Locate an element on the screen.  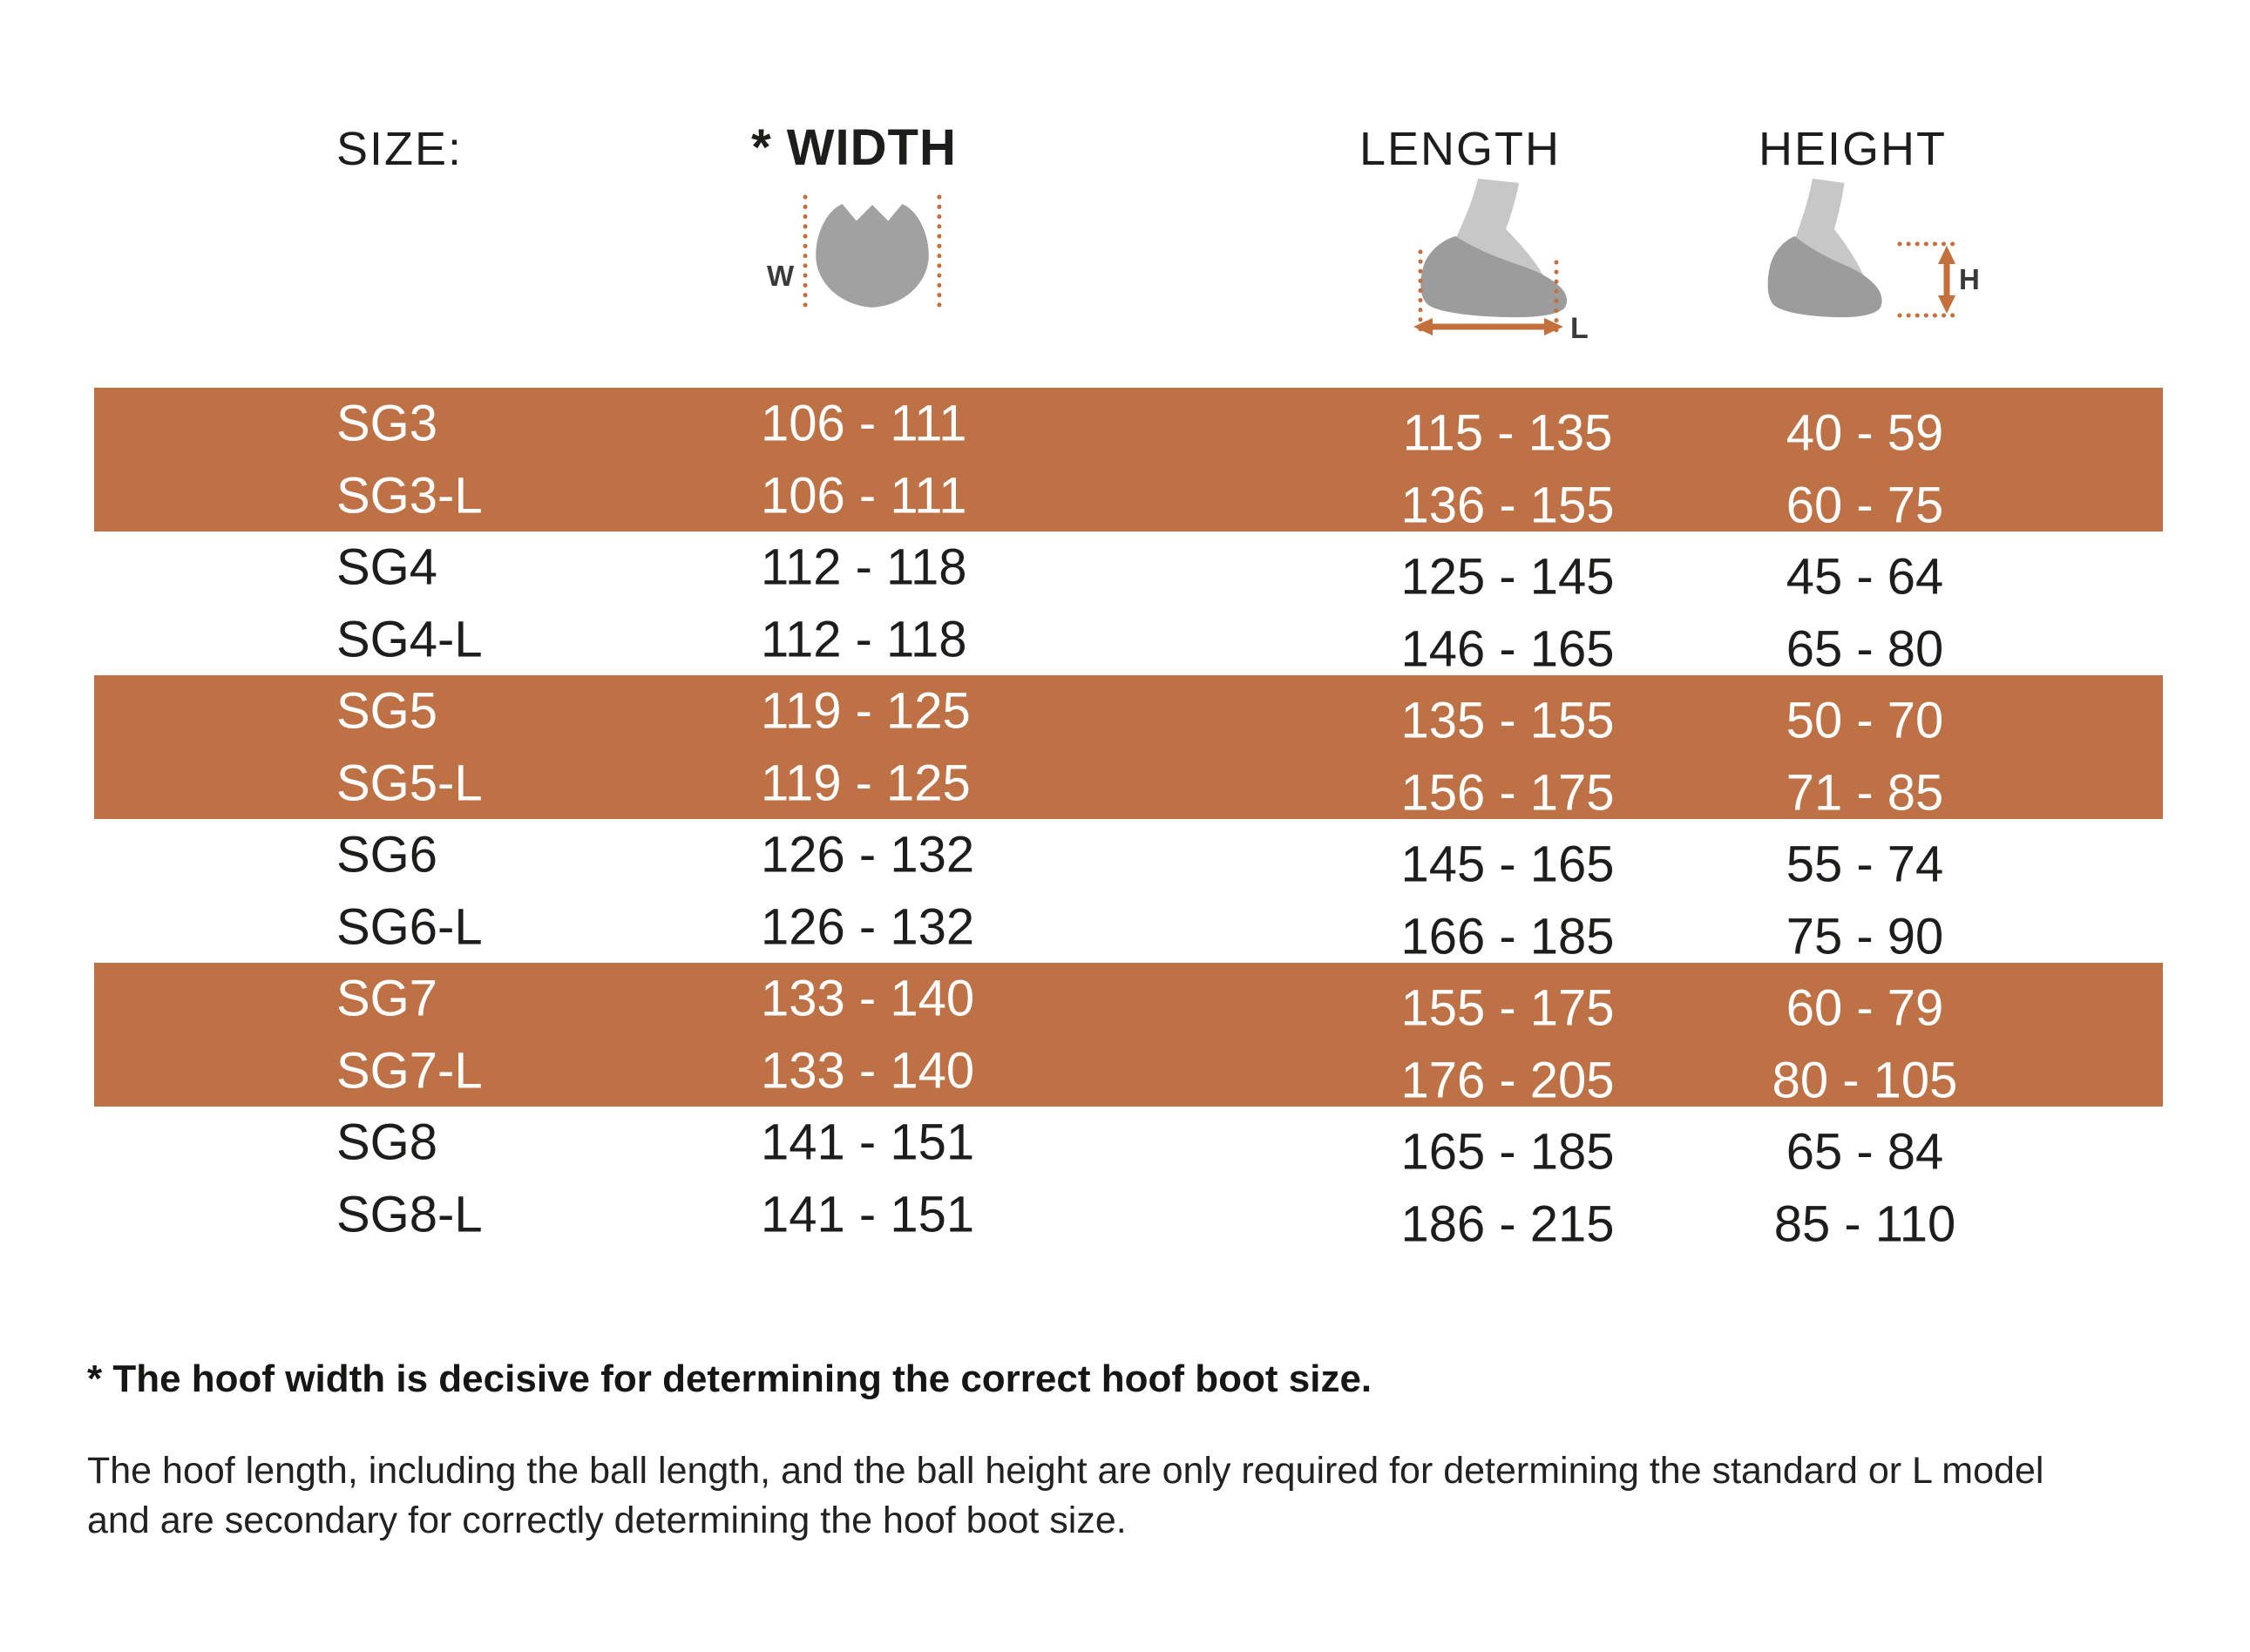
size-cell: SG3-L is located at coordinates (409, 496).